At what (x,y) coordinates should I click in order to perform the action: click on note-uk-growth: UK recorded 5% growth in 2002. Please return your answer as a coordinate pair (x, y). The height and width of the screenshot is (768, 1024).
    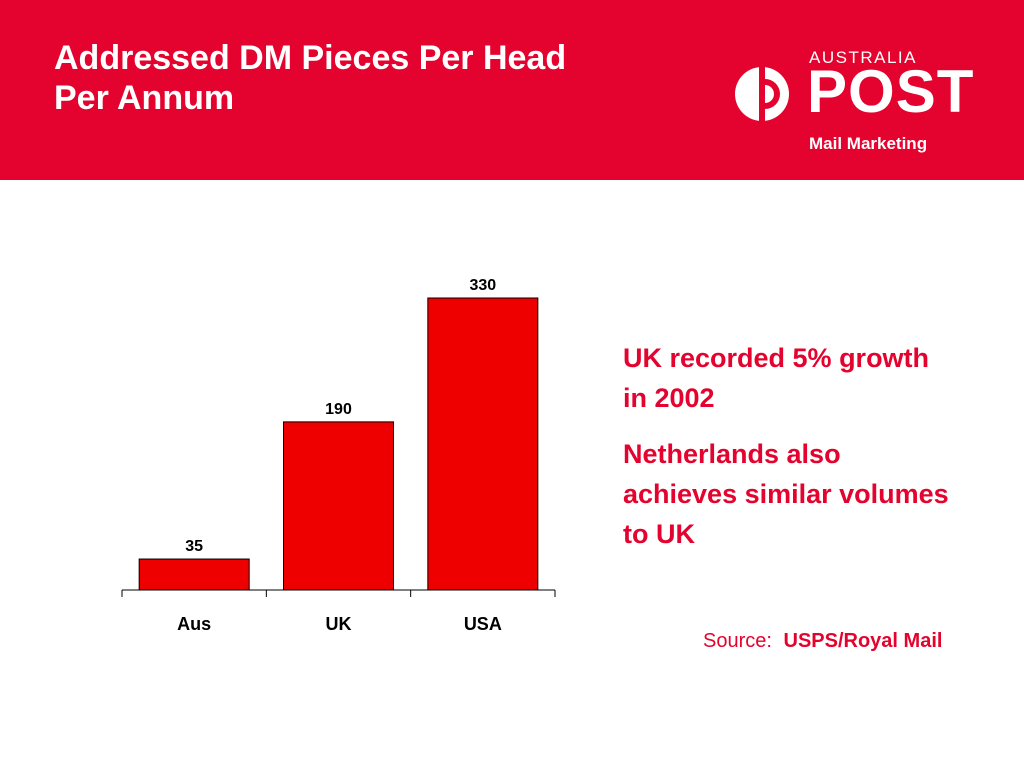
    Looking at the image, I should click on (776, 378).